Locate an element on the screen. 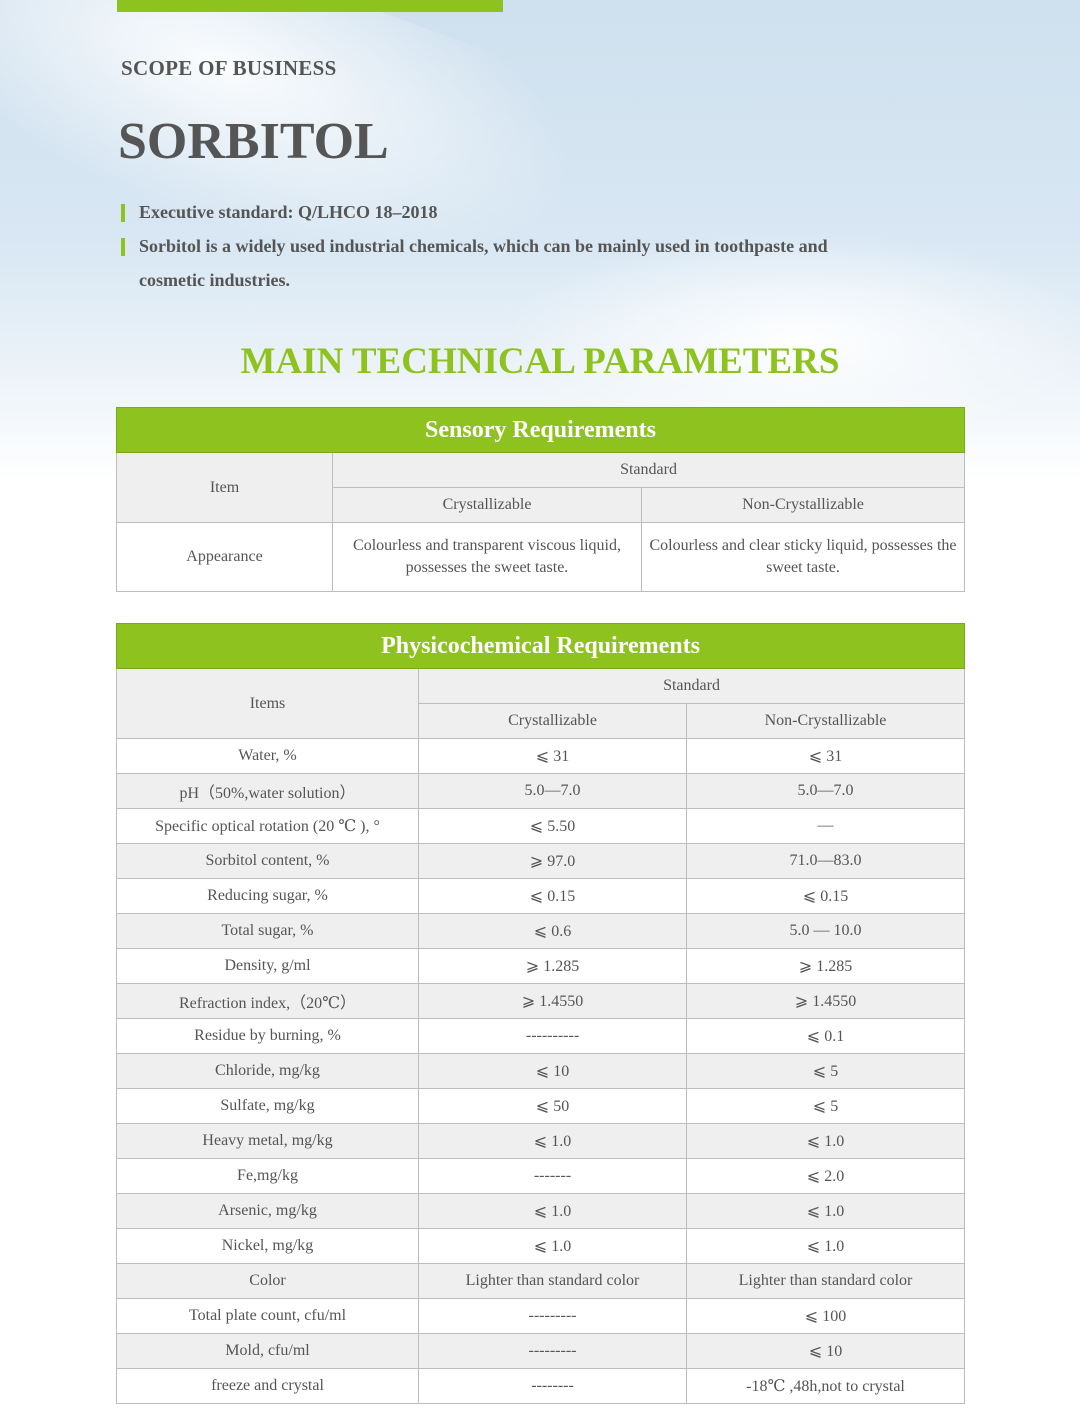 The width and height of the screenshot is (1080, 1425). crystallizable-value: ---------- is located at coordinates (552, 1036).